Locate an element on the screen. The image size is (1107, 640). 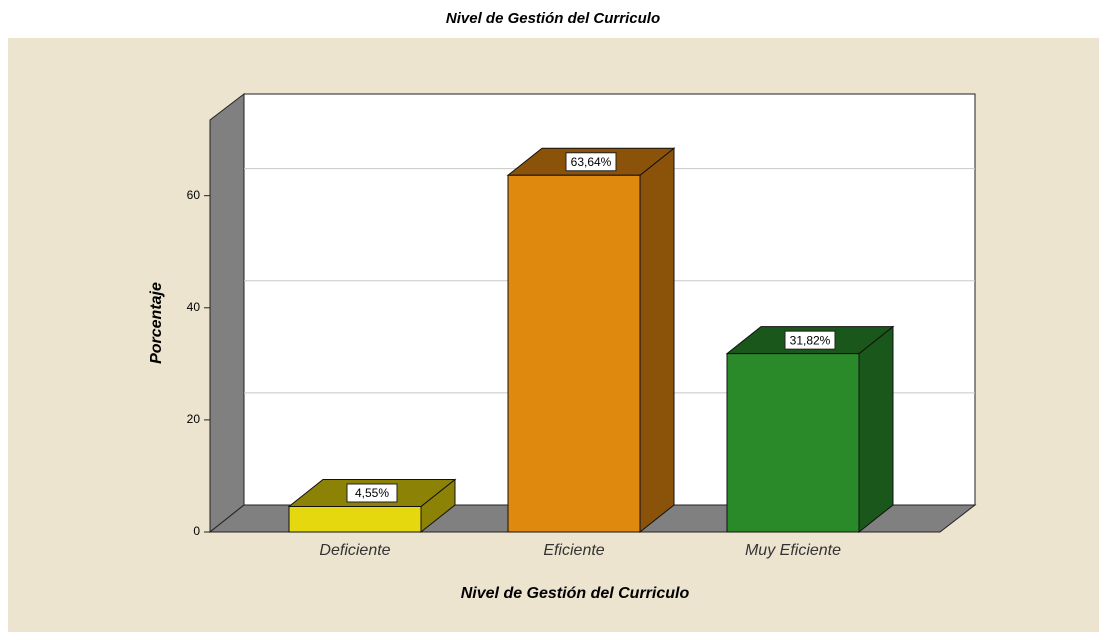
y-tick-label: 20 is located at coordinates (194, 419).